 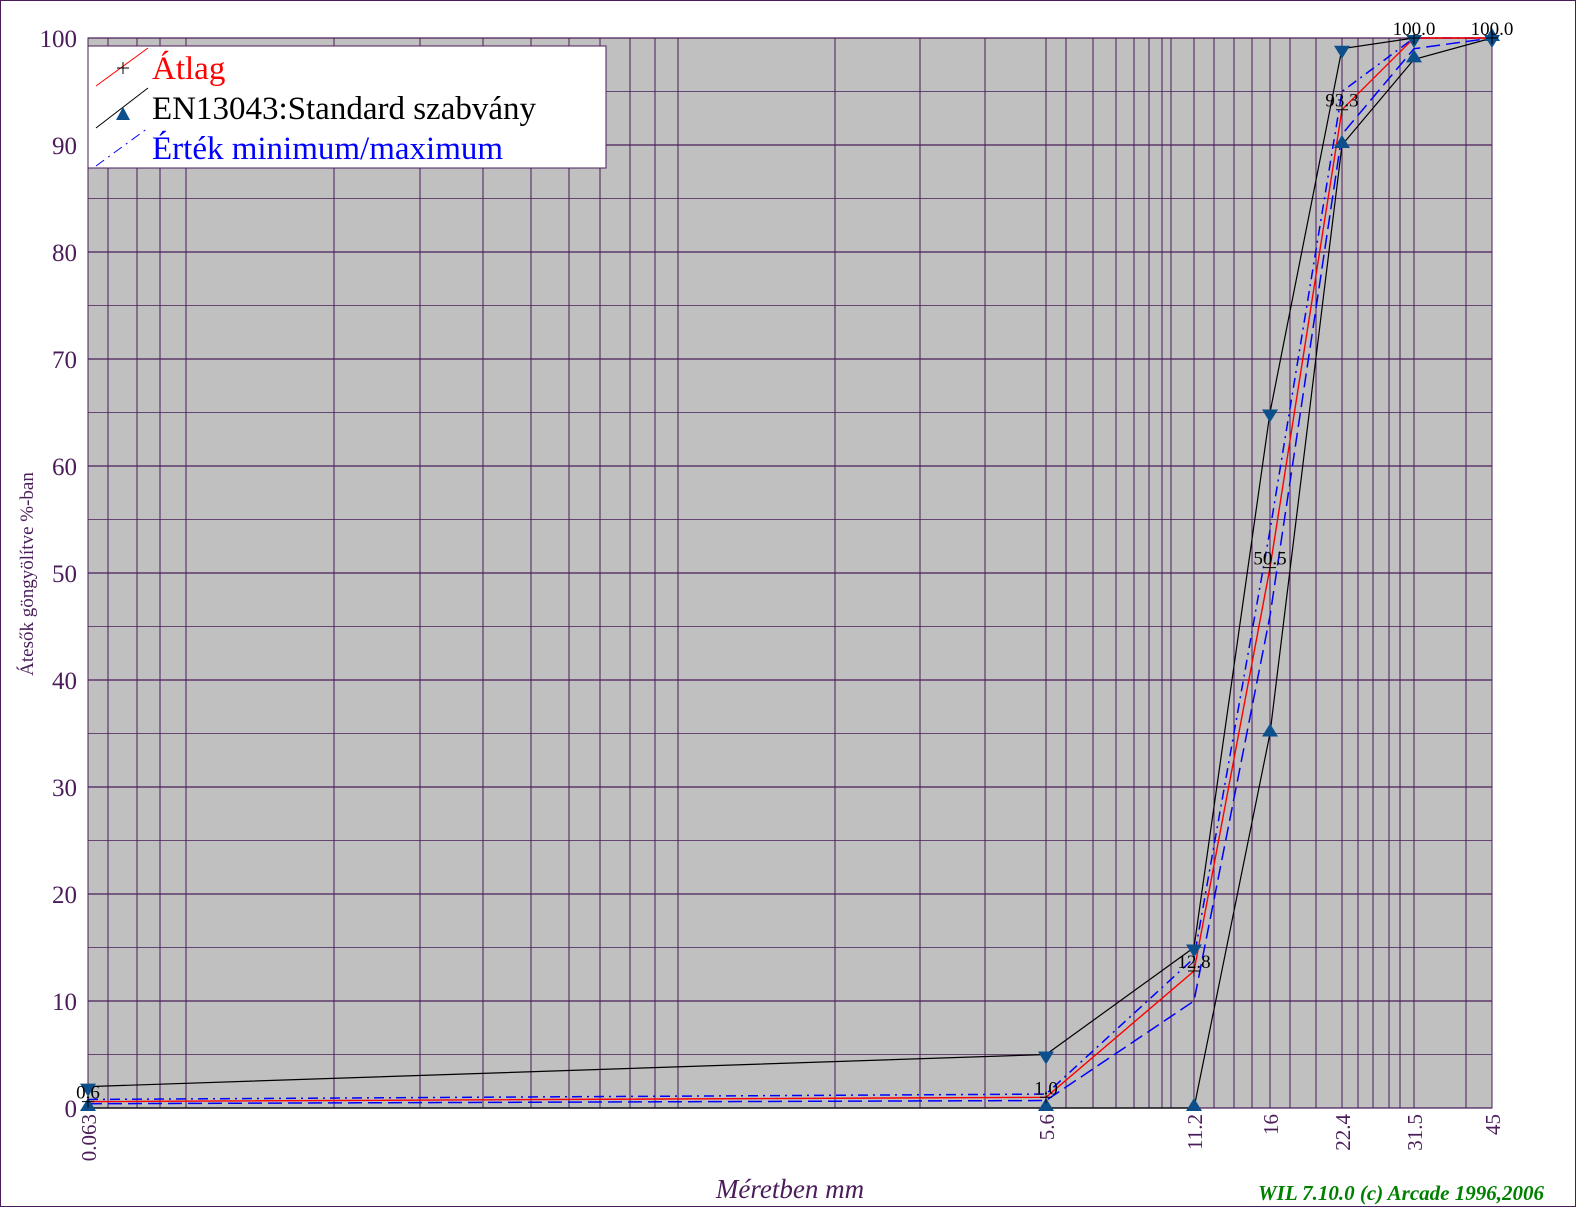 I want to click on legend-swatch-standard, so click(x=122, y=108).